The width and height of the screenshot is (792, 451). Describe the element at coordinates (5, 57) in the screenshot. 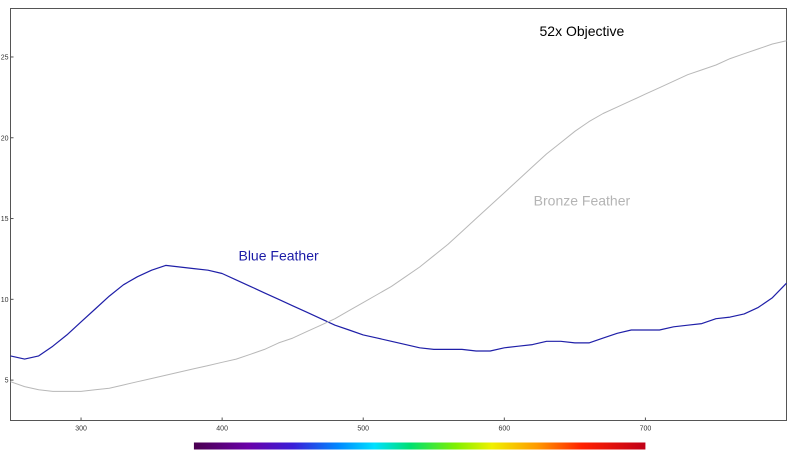

I see `y-tick-label: 25` at that location.